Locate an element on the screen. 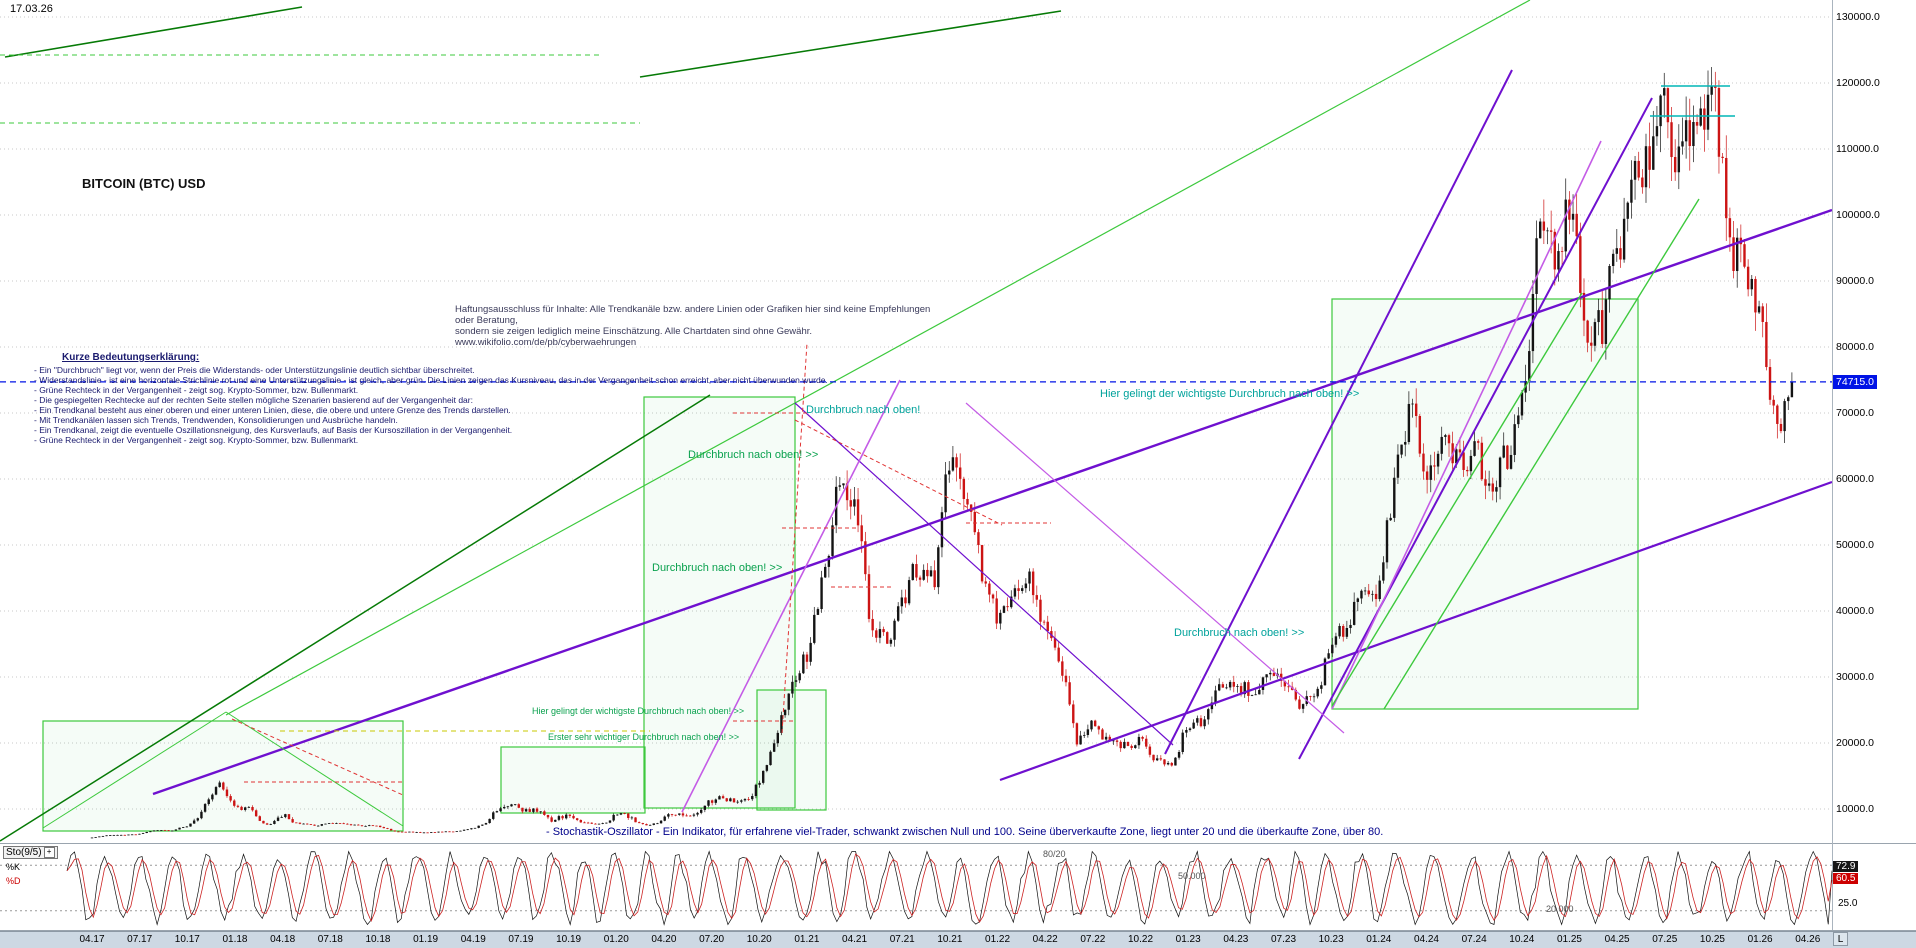 The image size is (1916, 948). level-50000-label: 50.000 is located at coordinates (1192, 876).